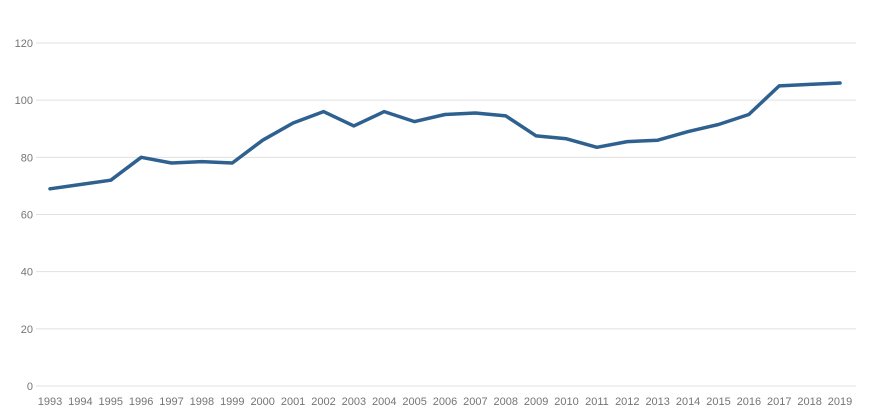 The height and width of the screenshot is (416, 869). I want to click on x-tick-label: 2014, so click(688, 402).